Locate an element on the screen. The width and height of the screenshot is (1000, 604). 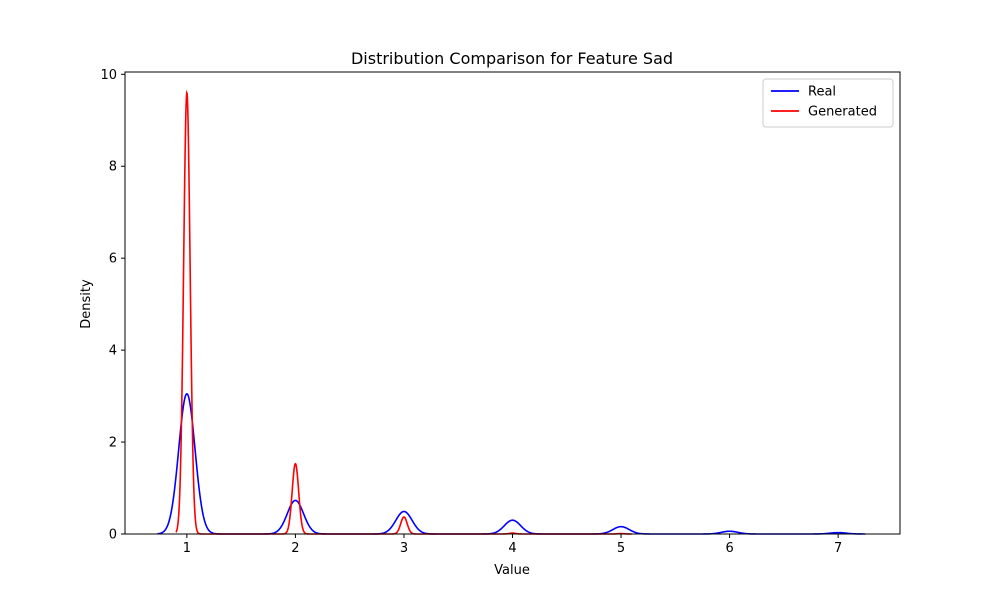
x-axis-label: Value is located at coordinates (512, 570).